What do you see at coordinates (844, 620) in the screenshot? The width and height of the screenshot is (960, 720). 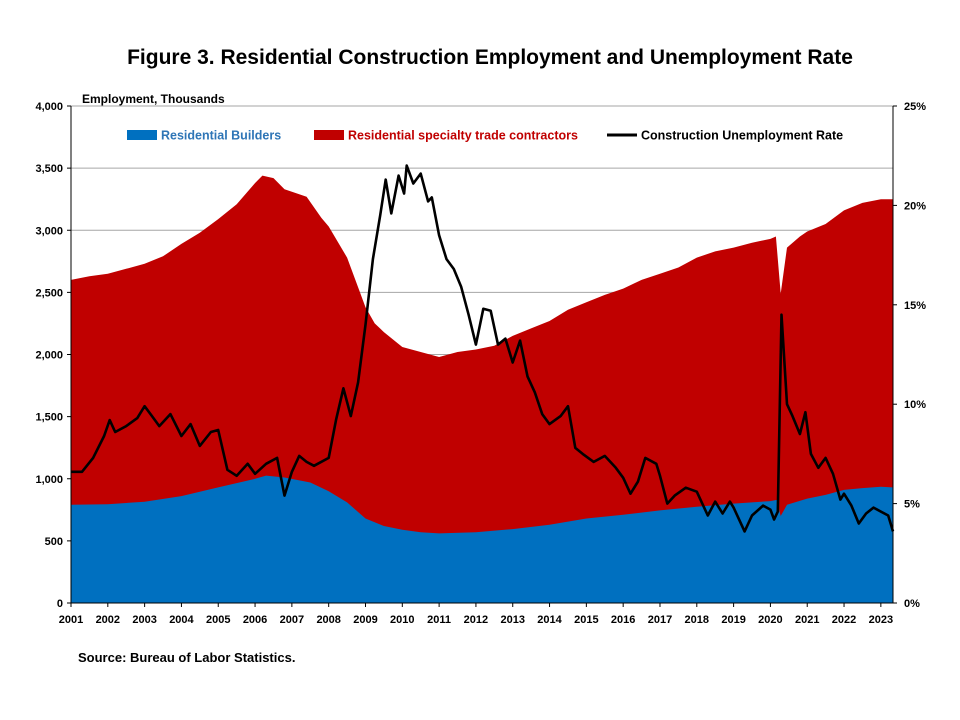 I see `x-tick-label: 2022` at bounding box center [844, 620].